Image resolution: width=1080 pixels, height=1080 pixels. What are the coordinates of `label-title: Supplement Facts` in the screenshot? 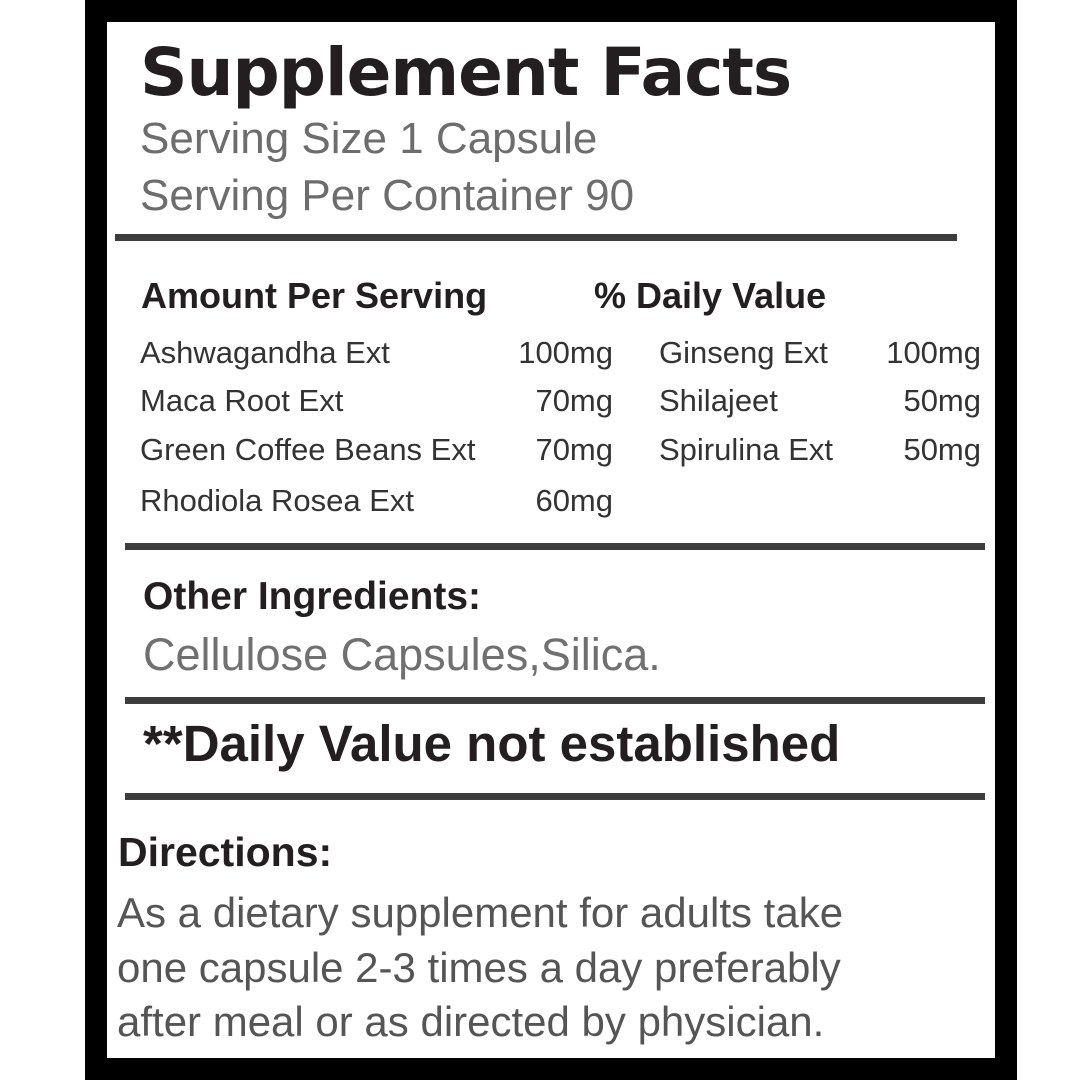 It's located at (466, 72).